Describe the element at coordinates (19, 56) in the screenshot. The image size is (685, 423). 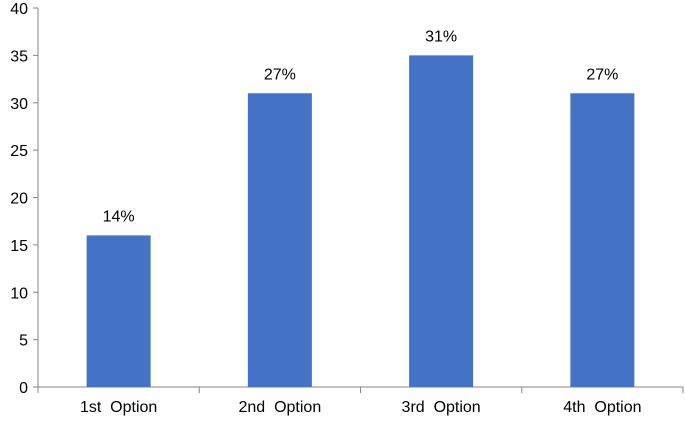
I see `y-tick-label: 35` at that location.